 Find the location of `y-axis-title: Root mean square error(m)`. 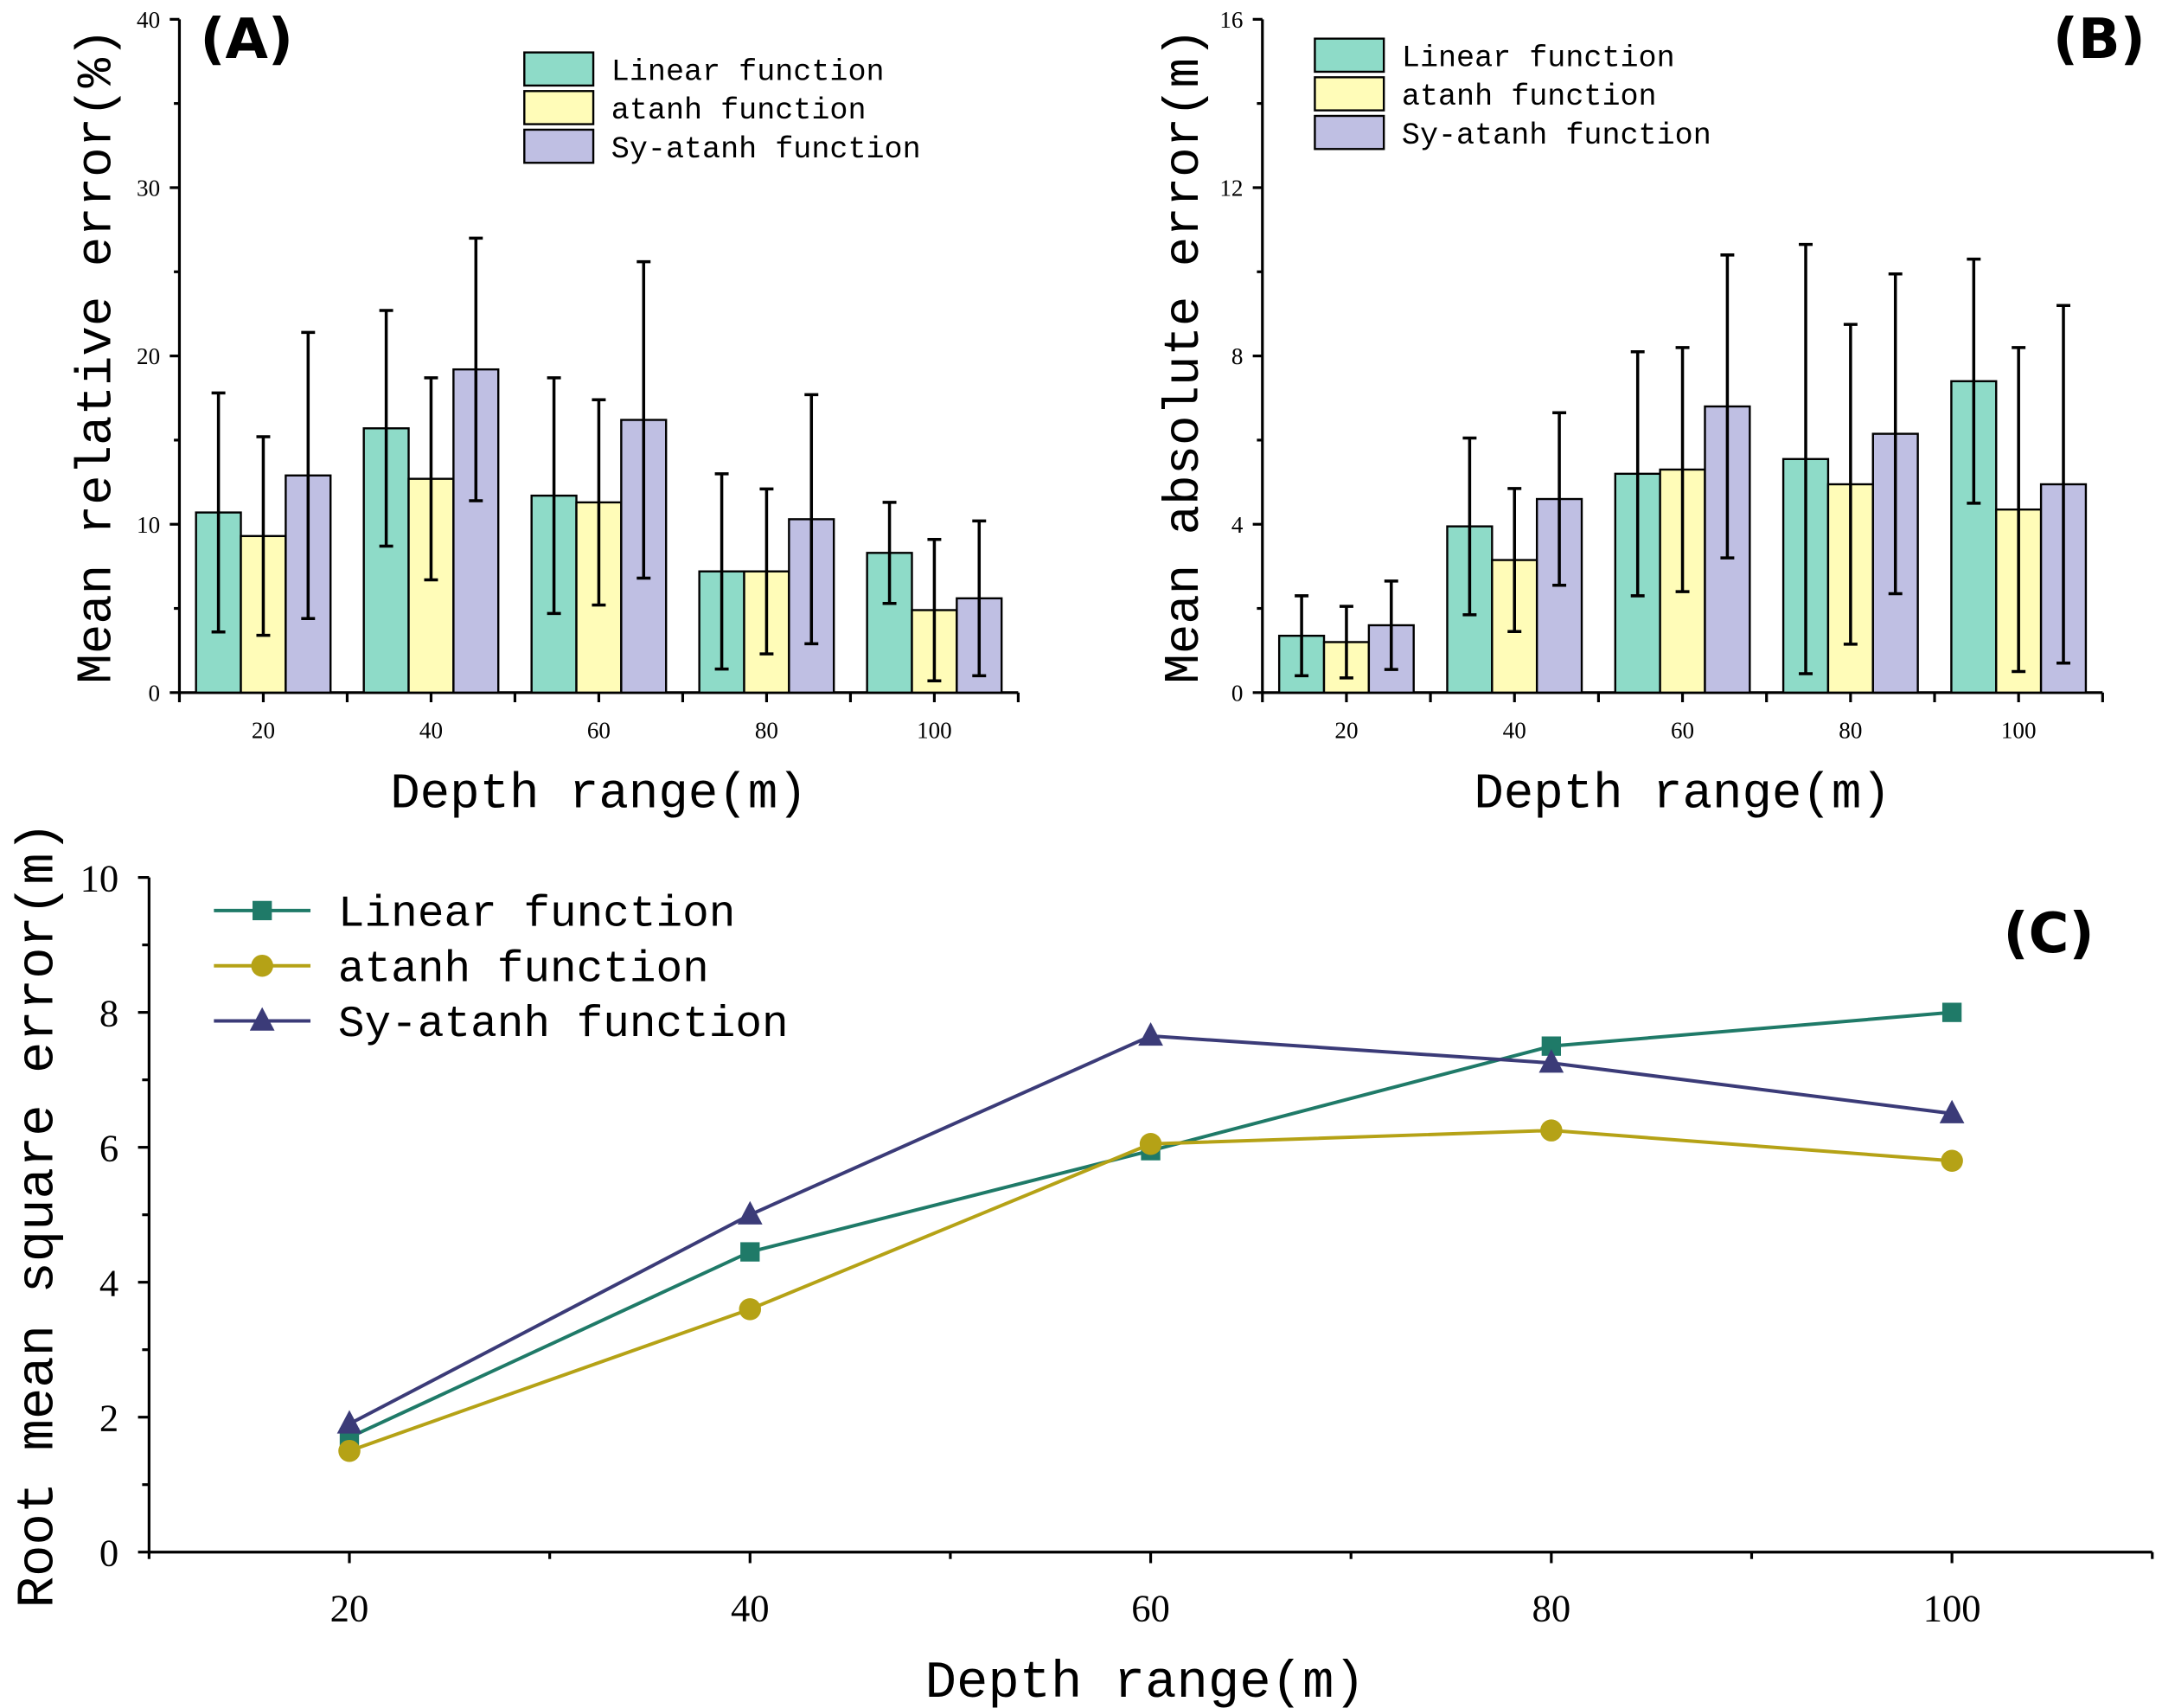

y-axis-title: Root mean square error(m) is located at coordinates (39, 1215).